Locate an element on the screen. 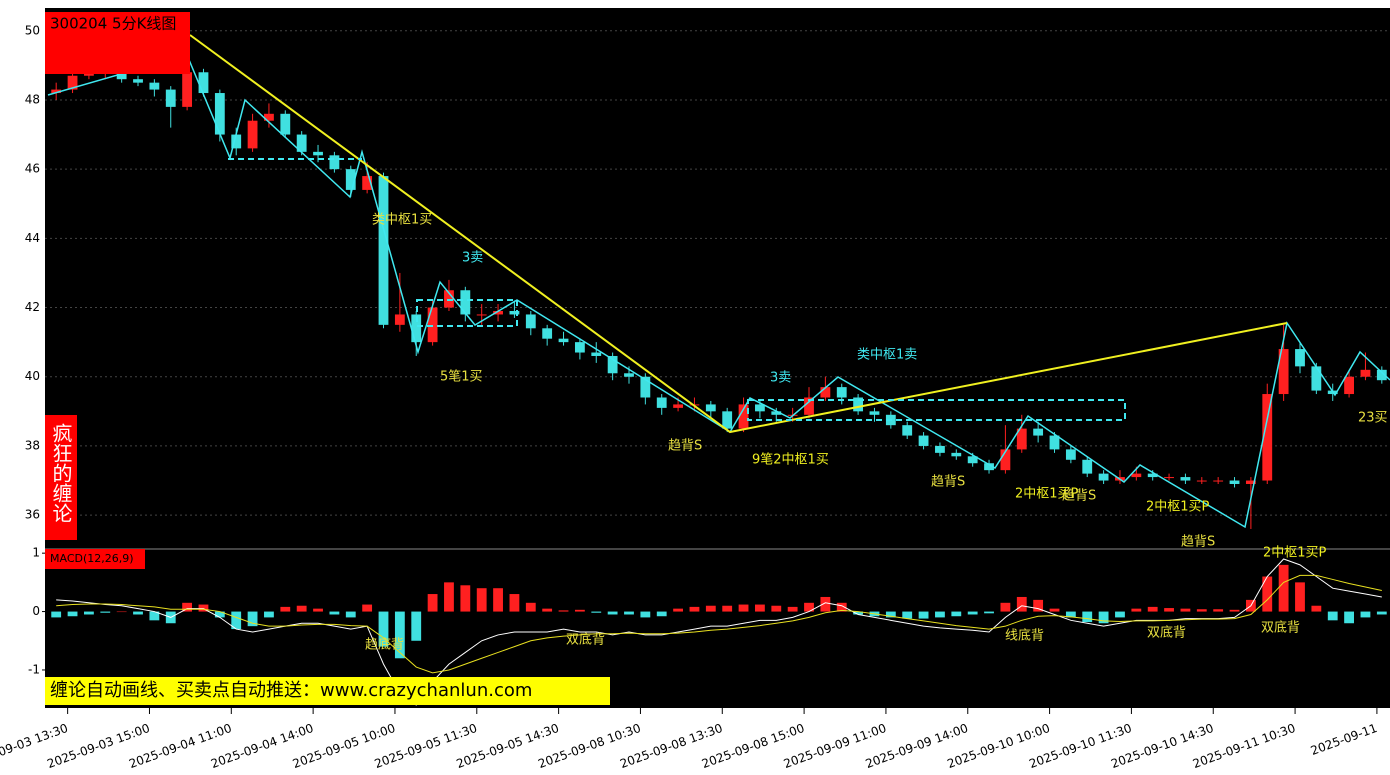  side-label-box is located at coordinates (61, 477).